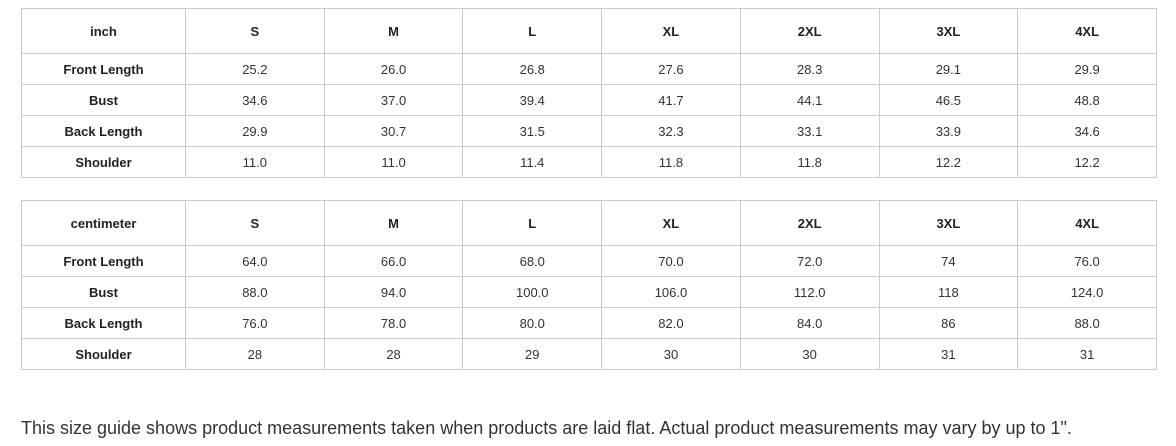 This screenshot has width=1176, height=446. What do you see at coordinates (393, 323) in the screenshot?
I see `measurement-cell: 78.0` at bounding box center [393, 323].